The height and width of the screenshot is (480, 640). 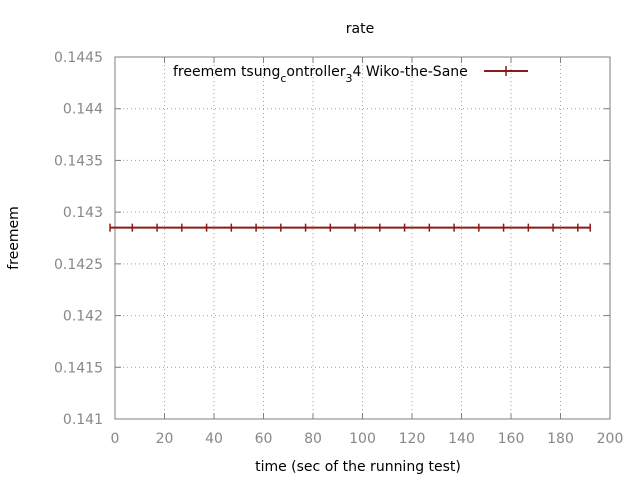 I want to click on y-tick-label: 0.142, so click(x=83, y=317).